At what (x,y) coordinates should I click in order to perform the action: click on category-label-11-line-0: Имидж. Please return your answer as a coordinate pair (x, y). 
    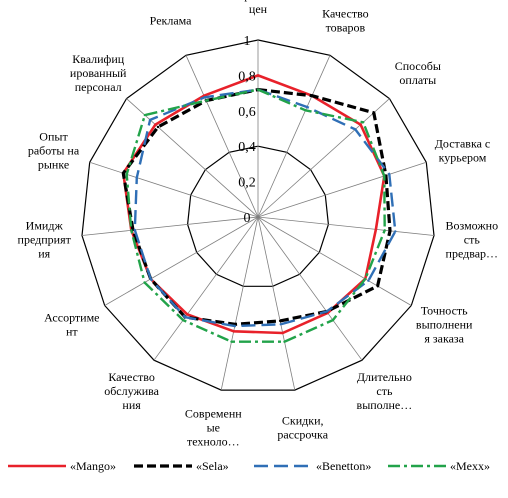
    Looking at the image, I should click on (45, 226).